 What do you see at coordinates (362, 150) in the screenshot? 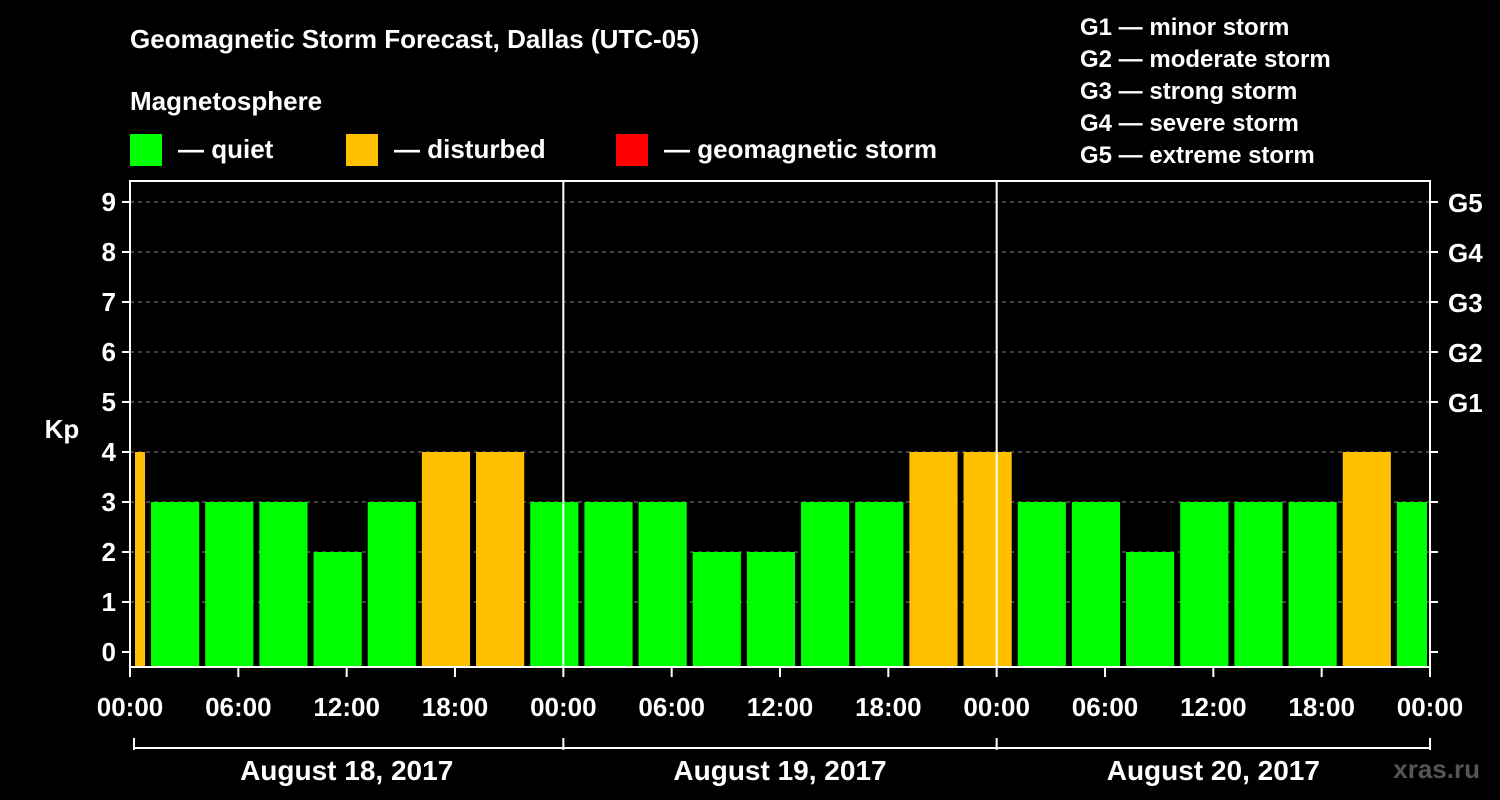
I see `legend-swatch-disturbed` at bounding box center [362, 150].